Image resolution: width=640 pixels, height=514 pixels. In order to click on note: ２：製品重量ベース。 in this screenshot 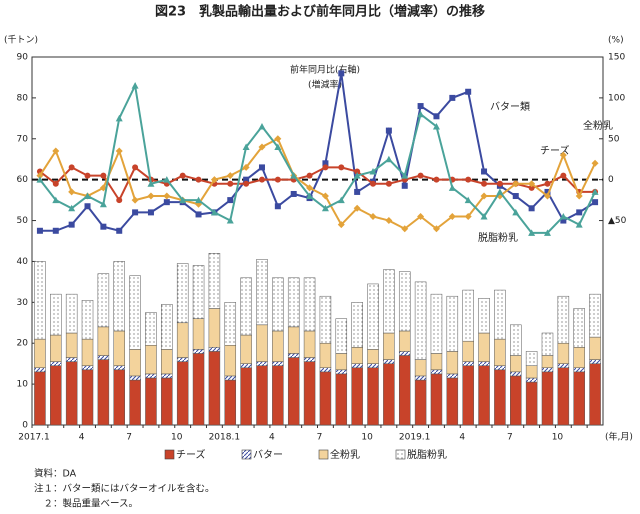, I will do `click(86, 504)`.